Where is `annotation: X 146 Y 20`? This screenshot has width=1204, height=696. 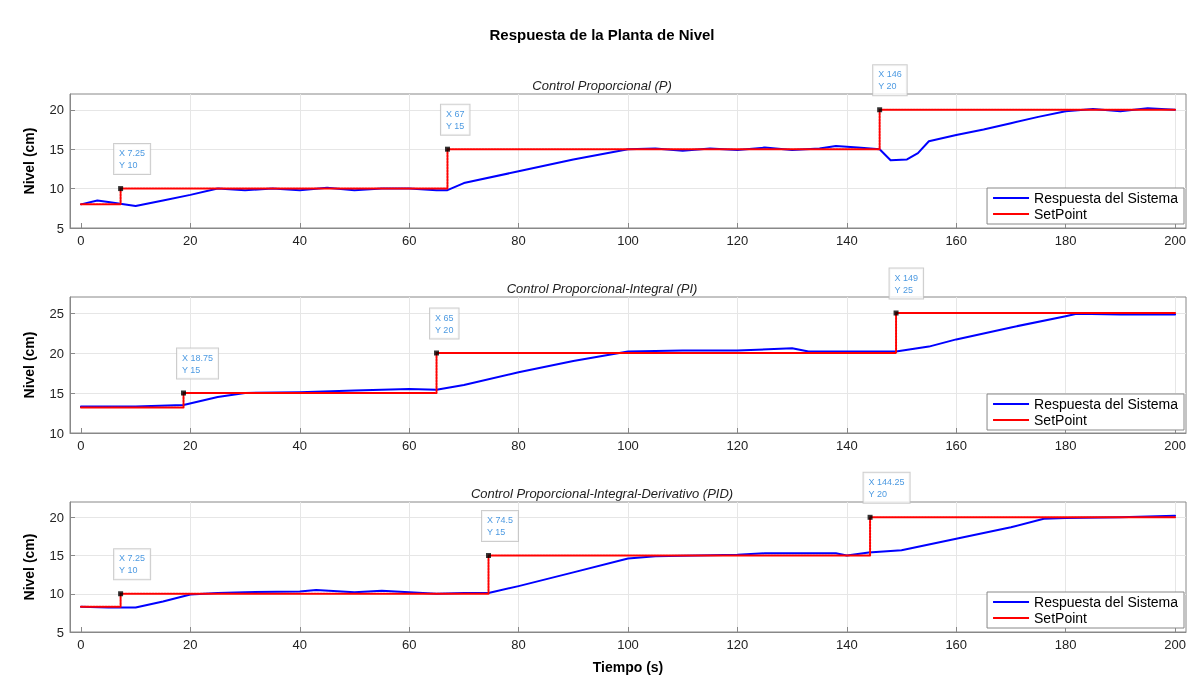
annotation: X 146 Y 20 is located at coordinates (890, 80).